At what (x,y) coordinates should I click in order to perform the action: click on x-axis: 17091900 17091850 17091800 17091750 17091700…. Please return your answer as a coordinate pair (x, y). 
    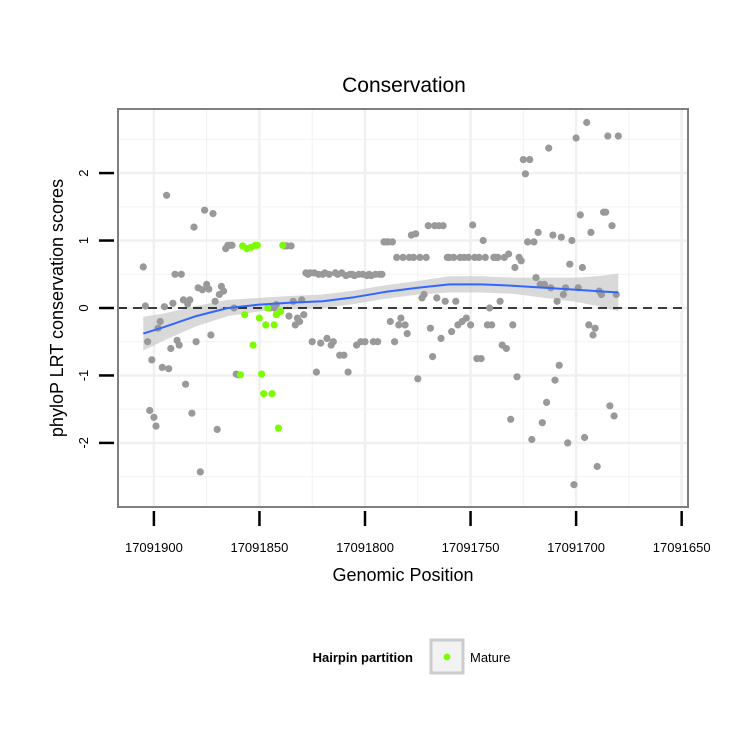
    Looking at the image, I should click on (418, 533).